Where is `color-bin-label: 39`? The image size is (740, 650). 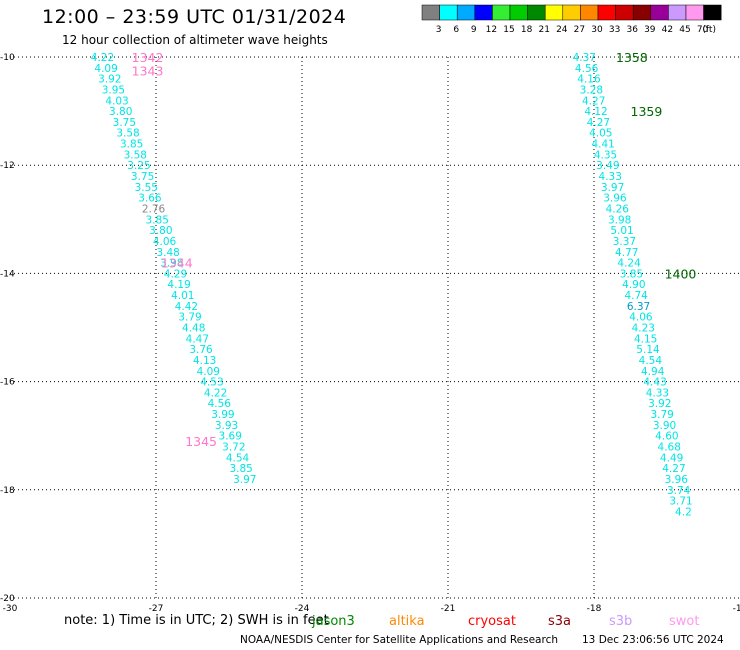 color-bin-label: 39 is located at coordinates (650, 30).